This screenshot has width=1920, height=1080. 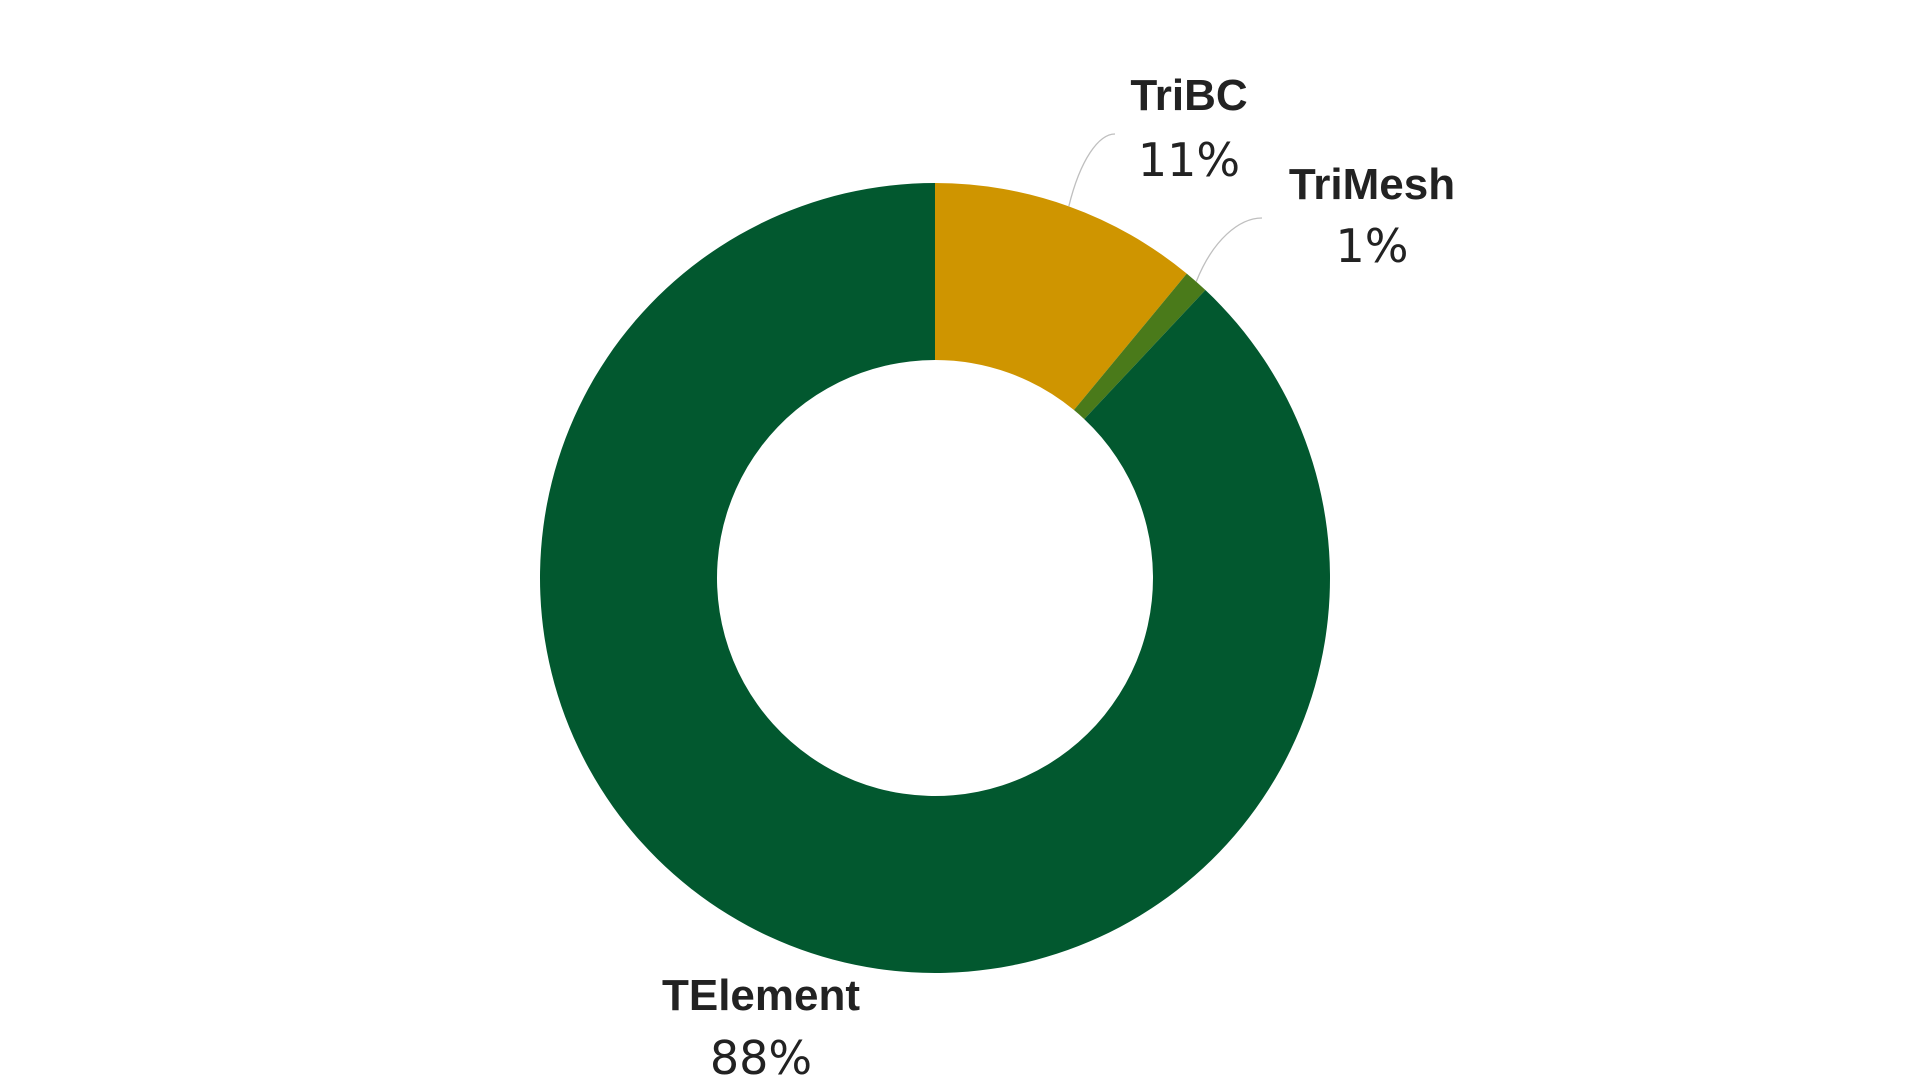 I want to click on slice-label-tribc: TriBC, so click(x=1188, y=95).